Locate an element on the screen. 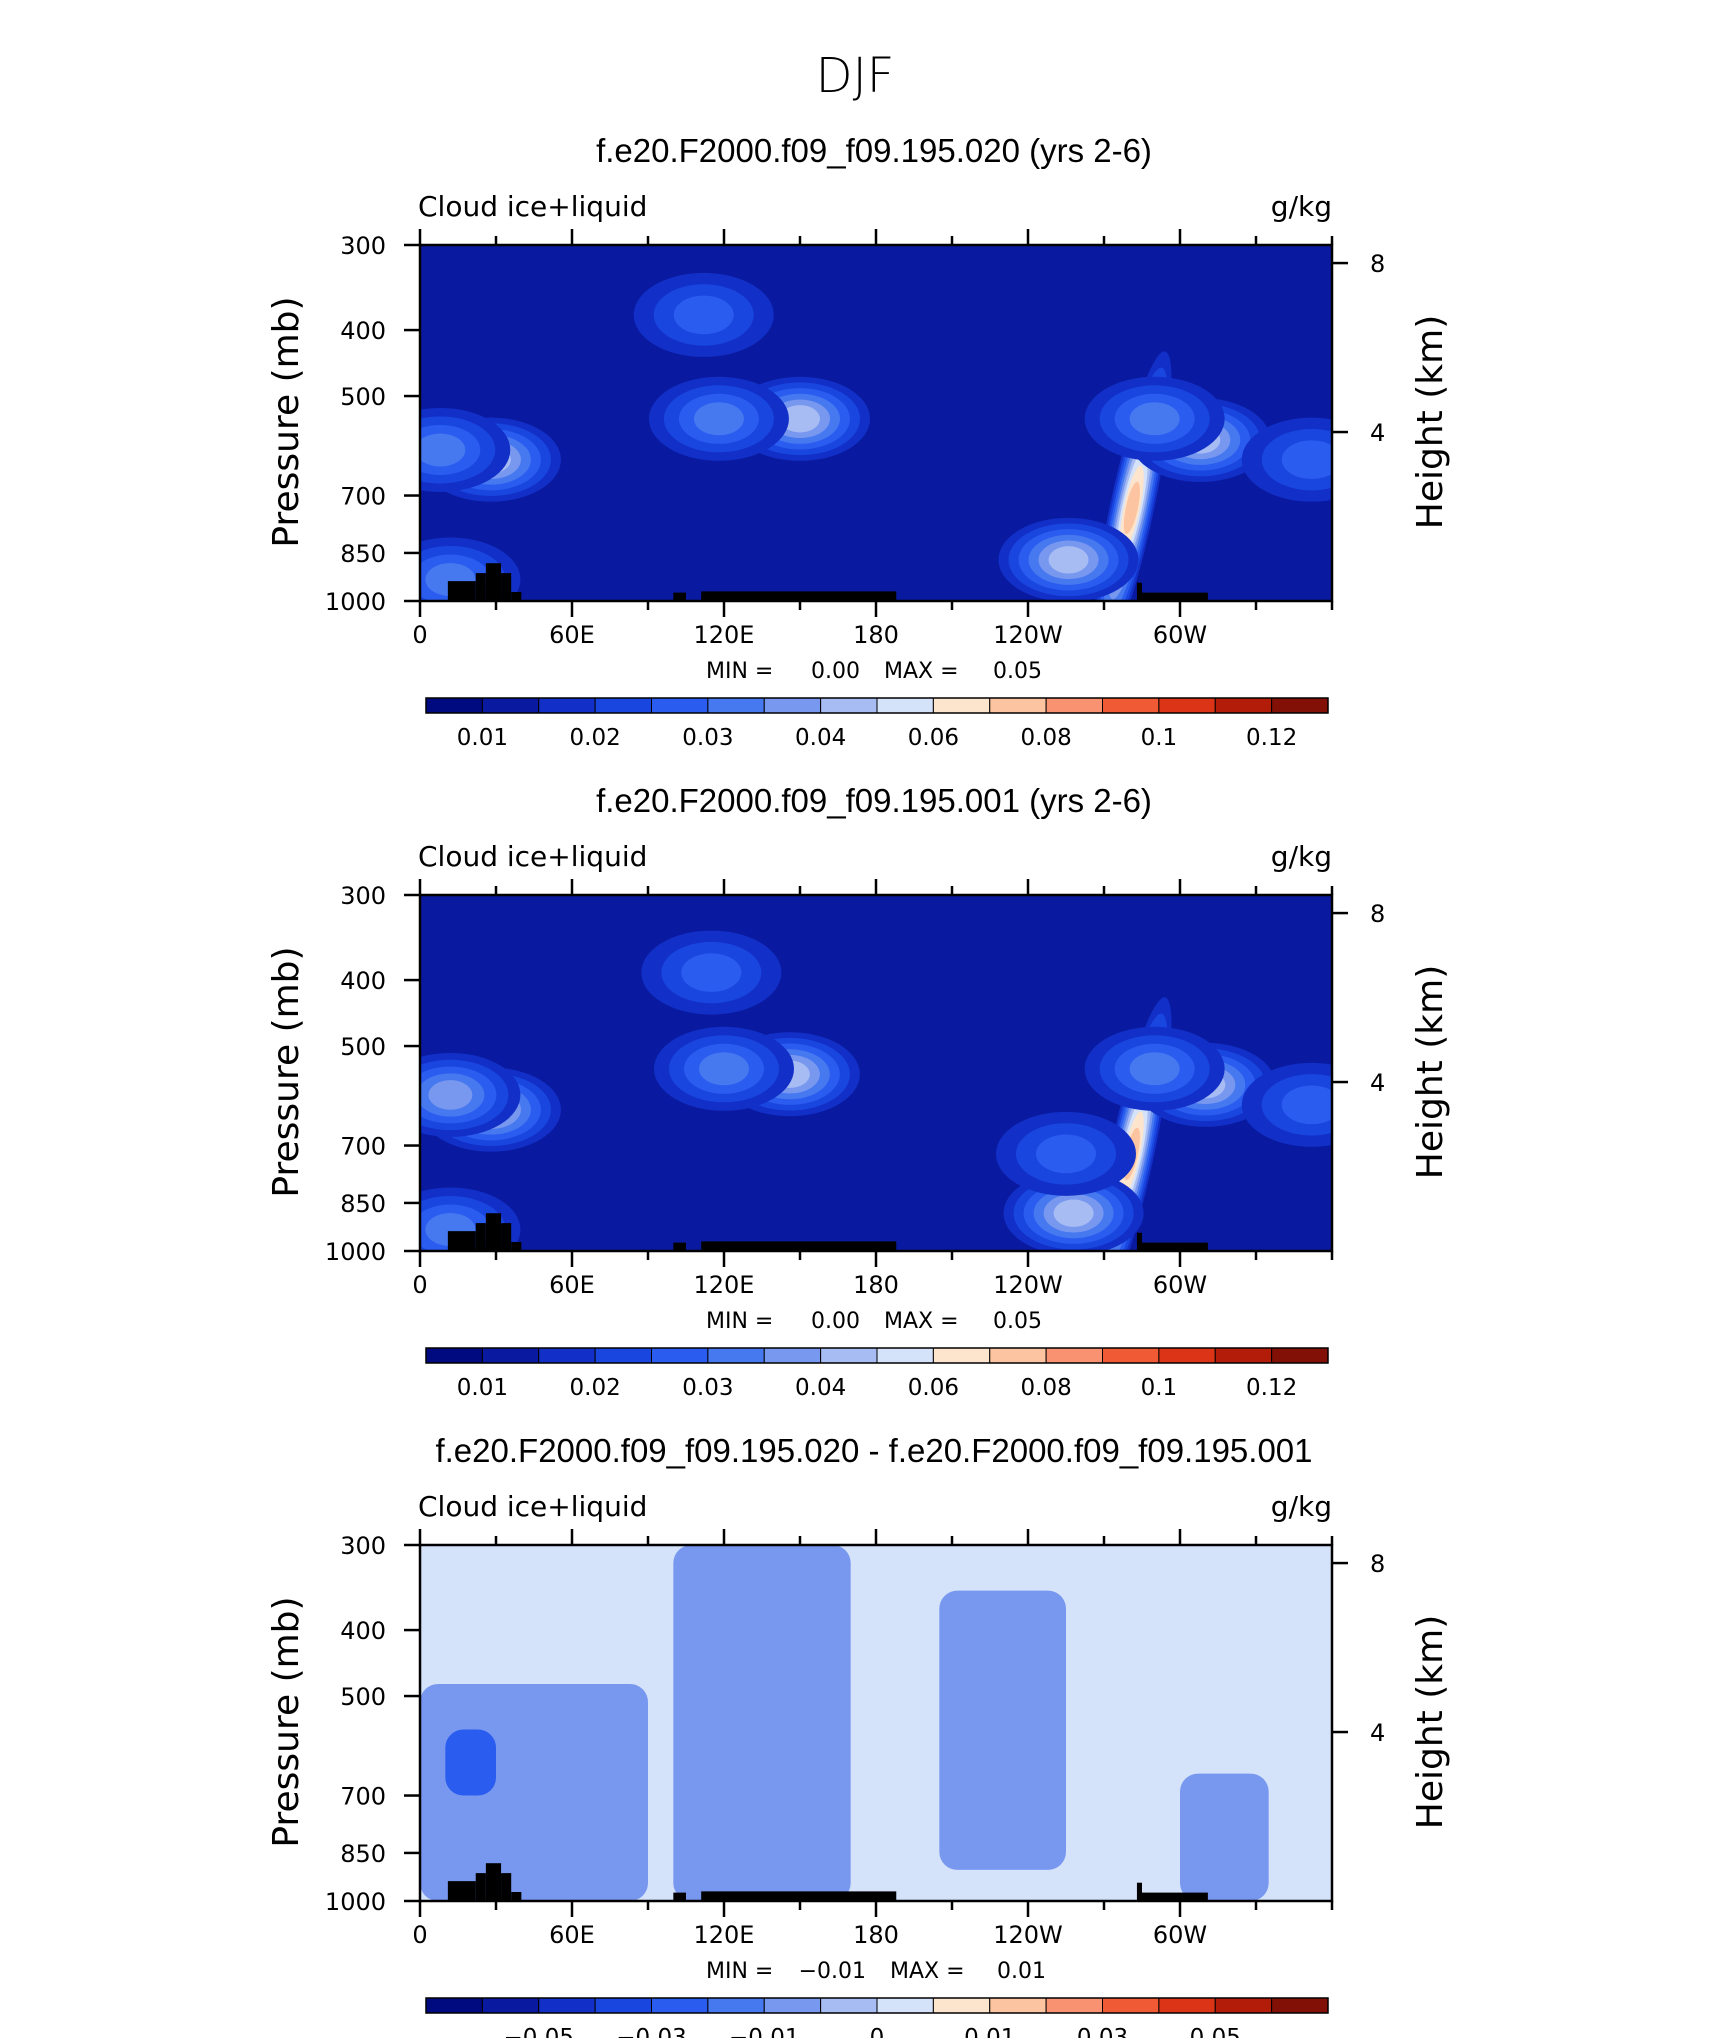 Image resolution: width=1710 pixels, height=2038 pixels. colorbar-label: 0.08 is located at coordinates (1046, 738).